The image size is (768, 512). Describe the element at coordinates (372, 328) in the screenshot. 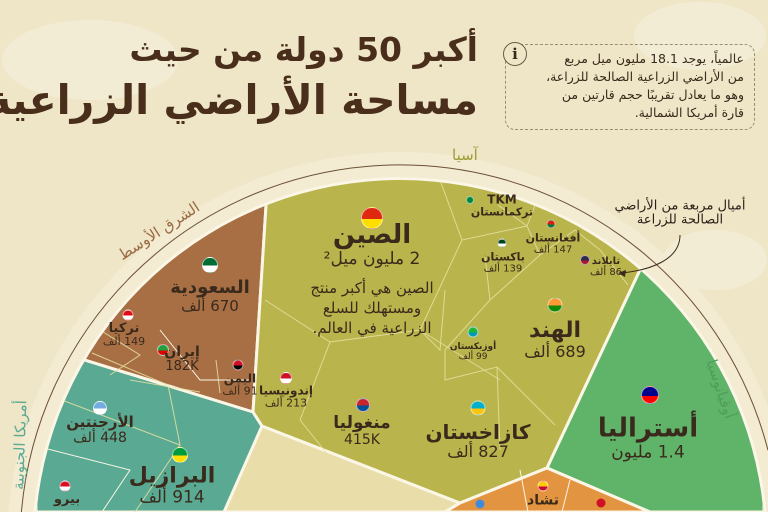

I see `note-line: الزراعية في العالم.` at that location.